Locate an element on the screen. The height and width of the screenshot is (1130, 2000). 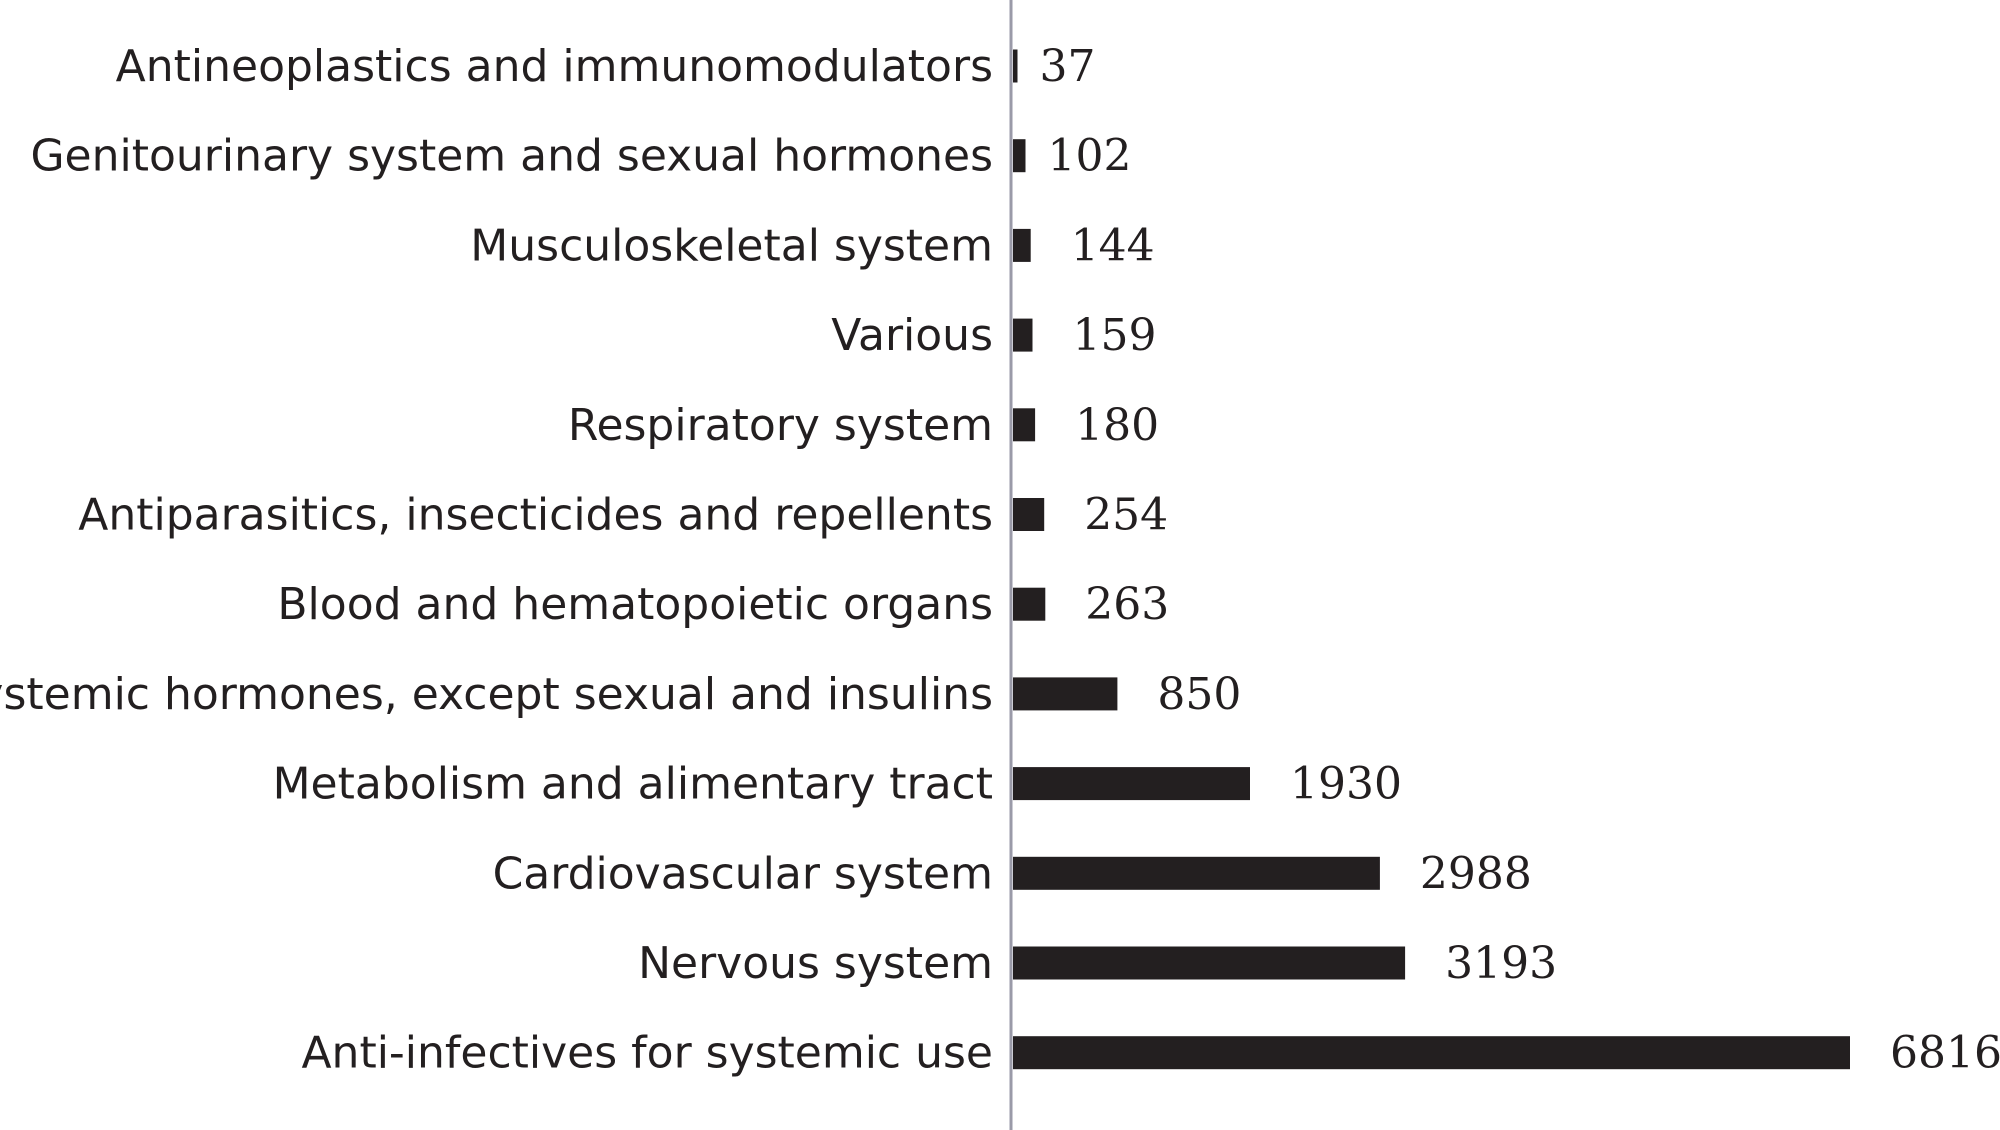
data-label: 263 is located at coordinates (1127, 604).